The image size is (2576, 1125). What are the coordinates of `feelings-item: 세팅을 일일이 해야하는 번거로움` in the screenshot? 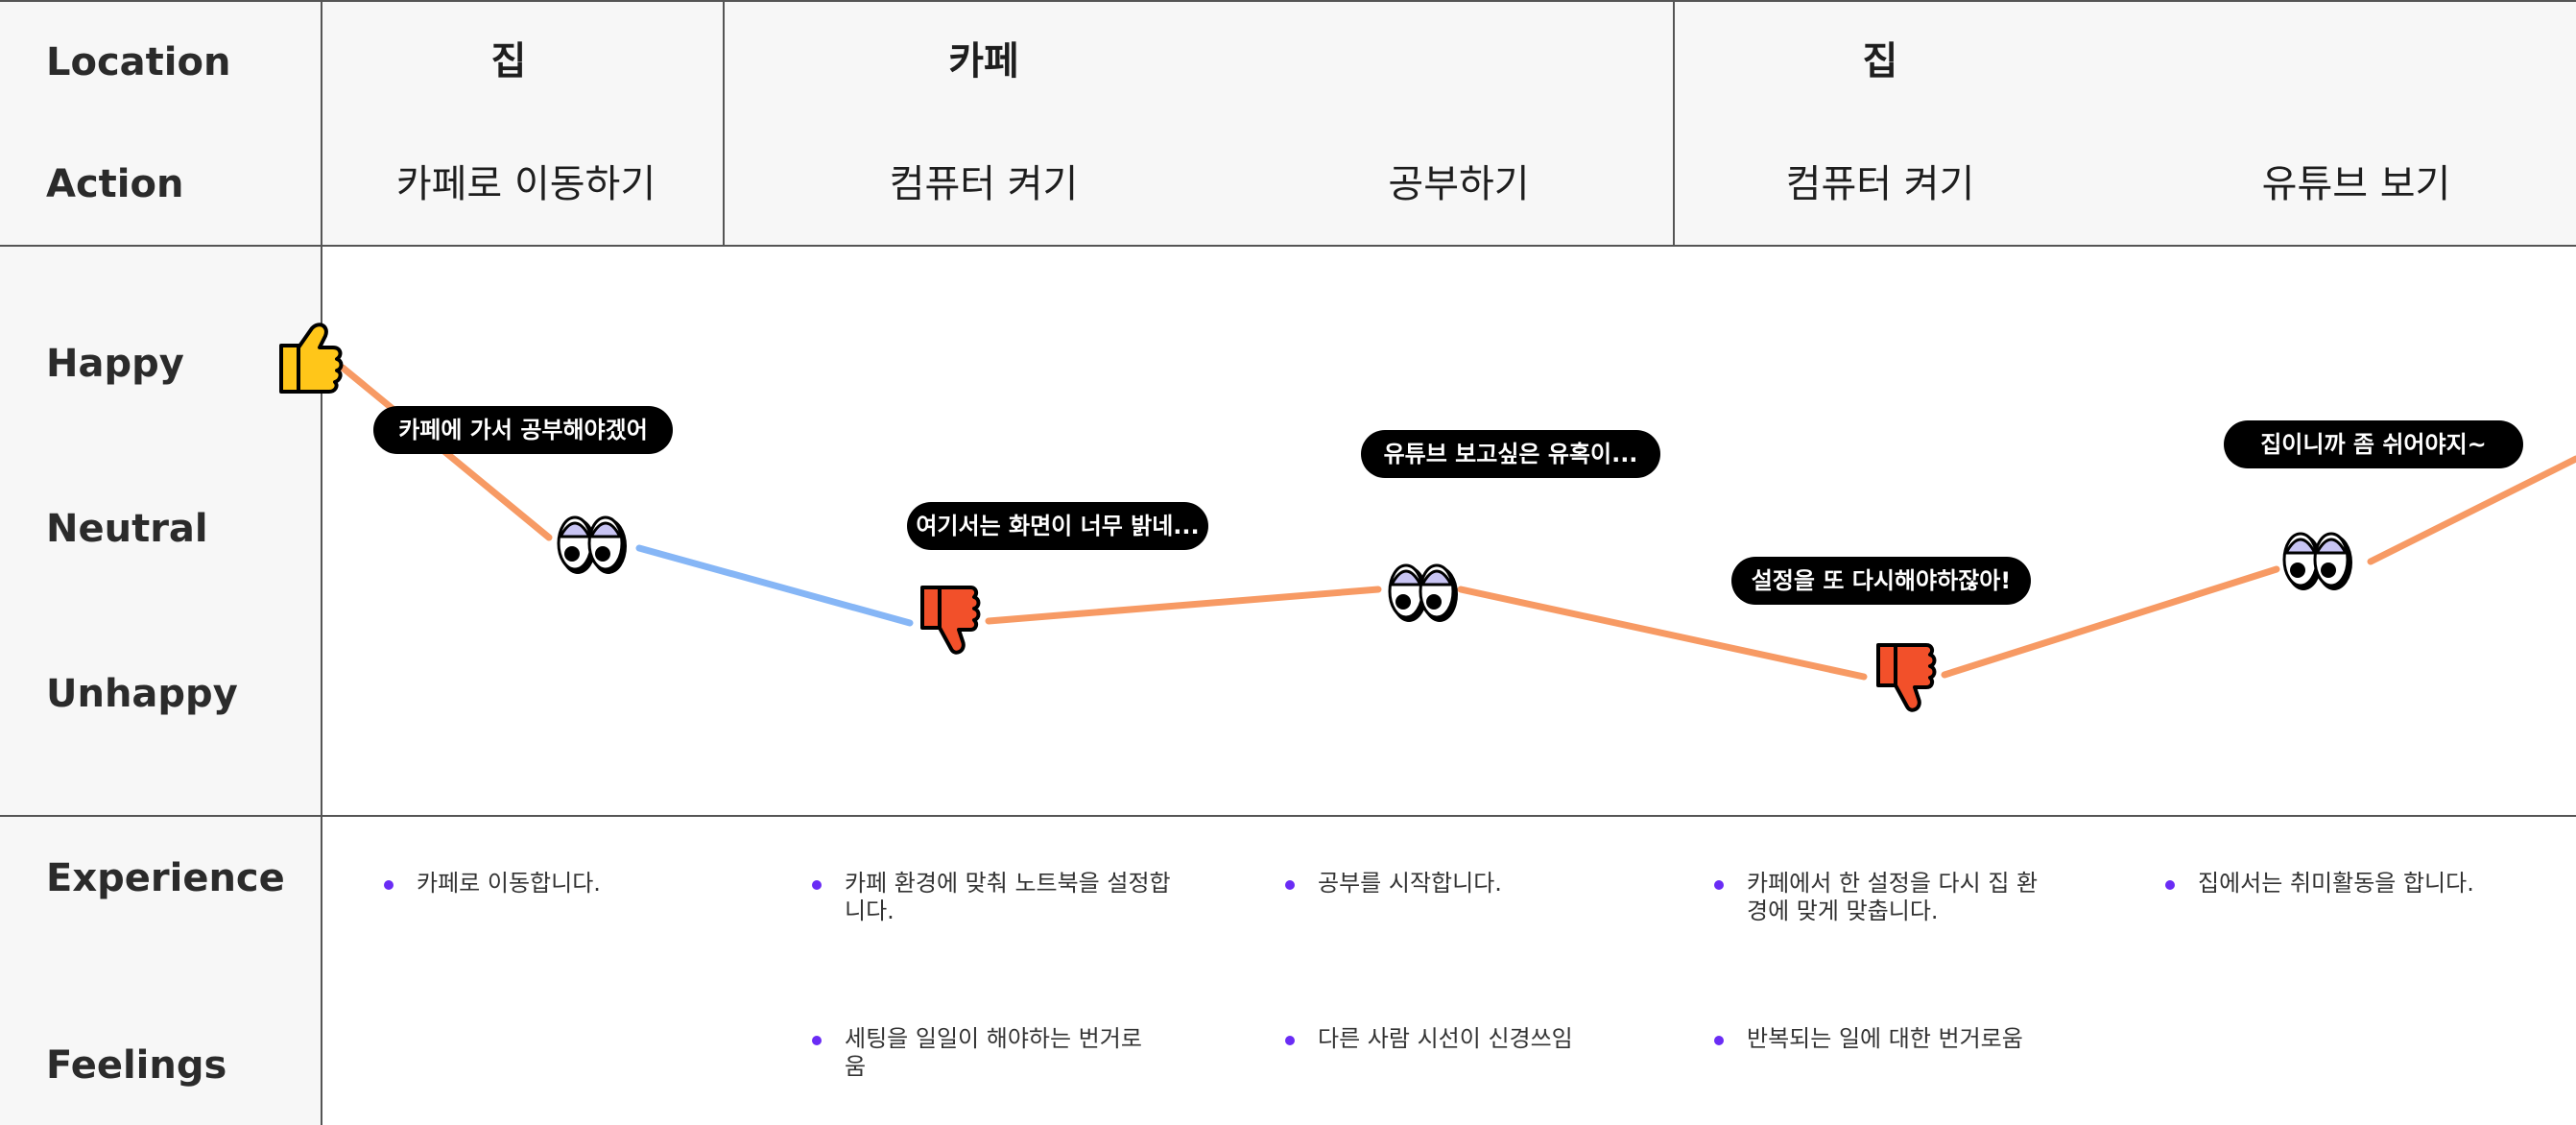 It's located at (980, 1053).